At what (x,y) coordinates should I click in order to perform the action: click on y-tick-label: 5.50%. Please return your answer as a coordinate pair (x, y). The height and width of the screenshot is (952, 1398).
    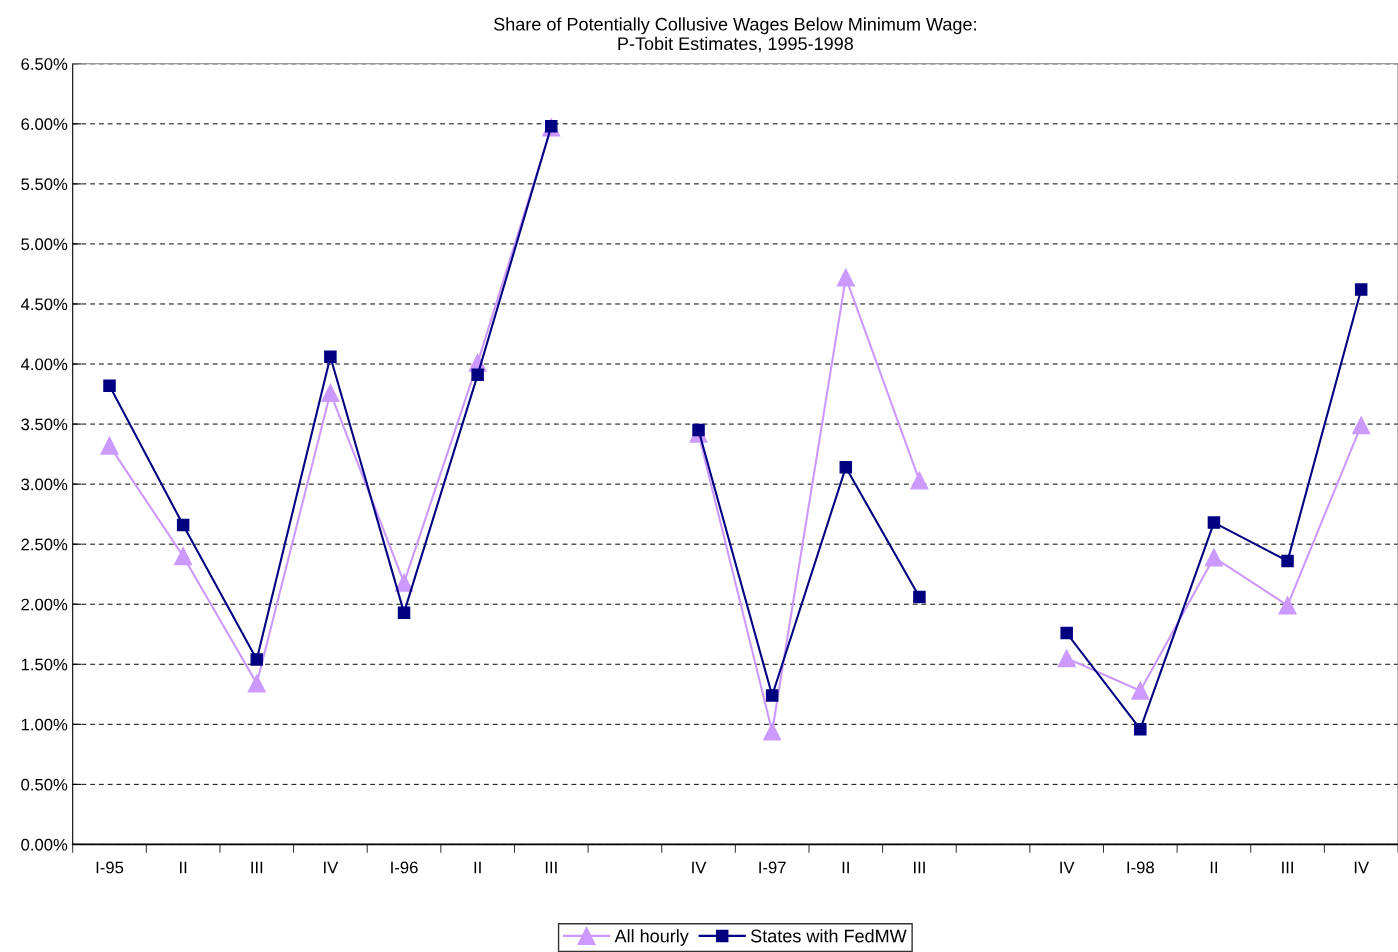
    Looking at the image, I should click on (44, 184).